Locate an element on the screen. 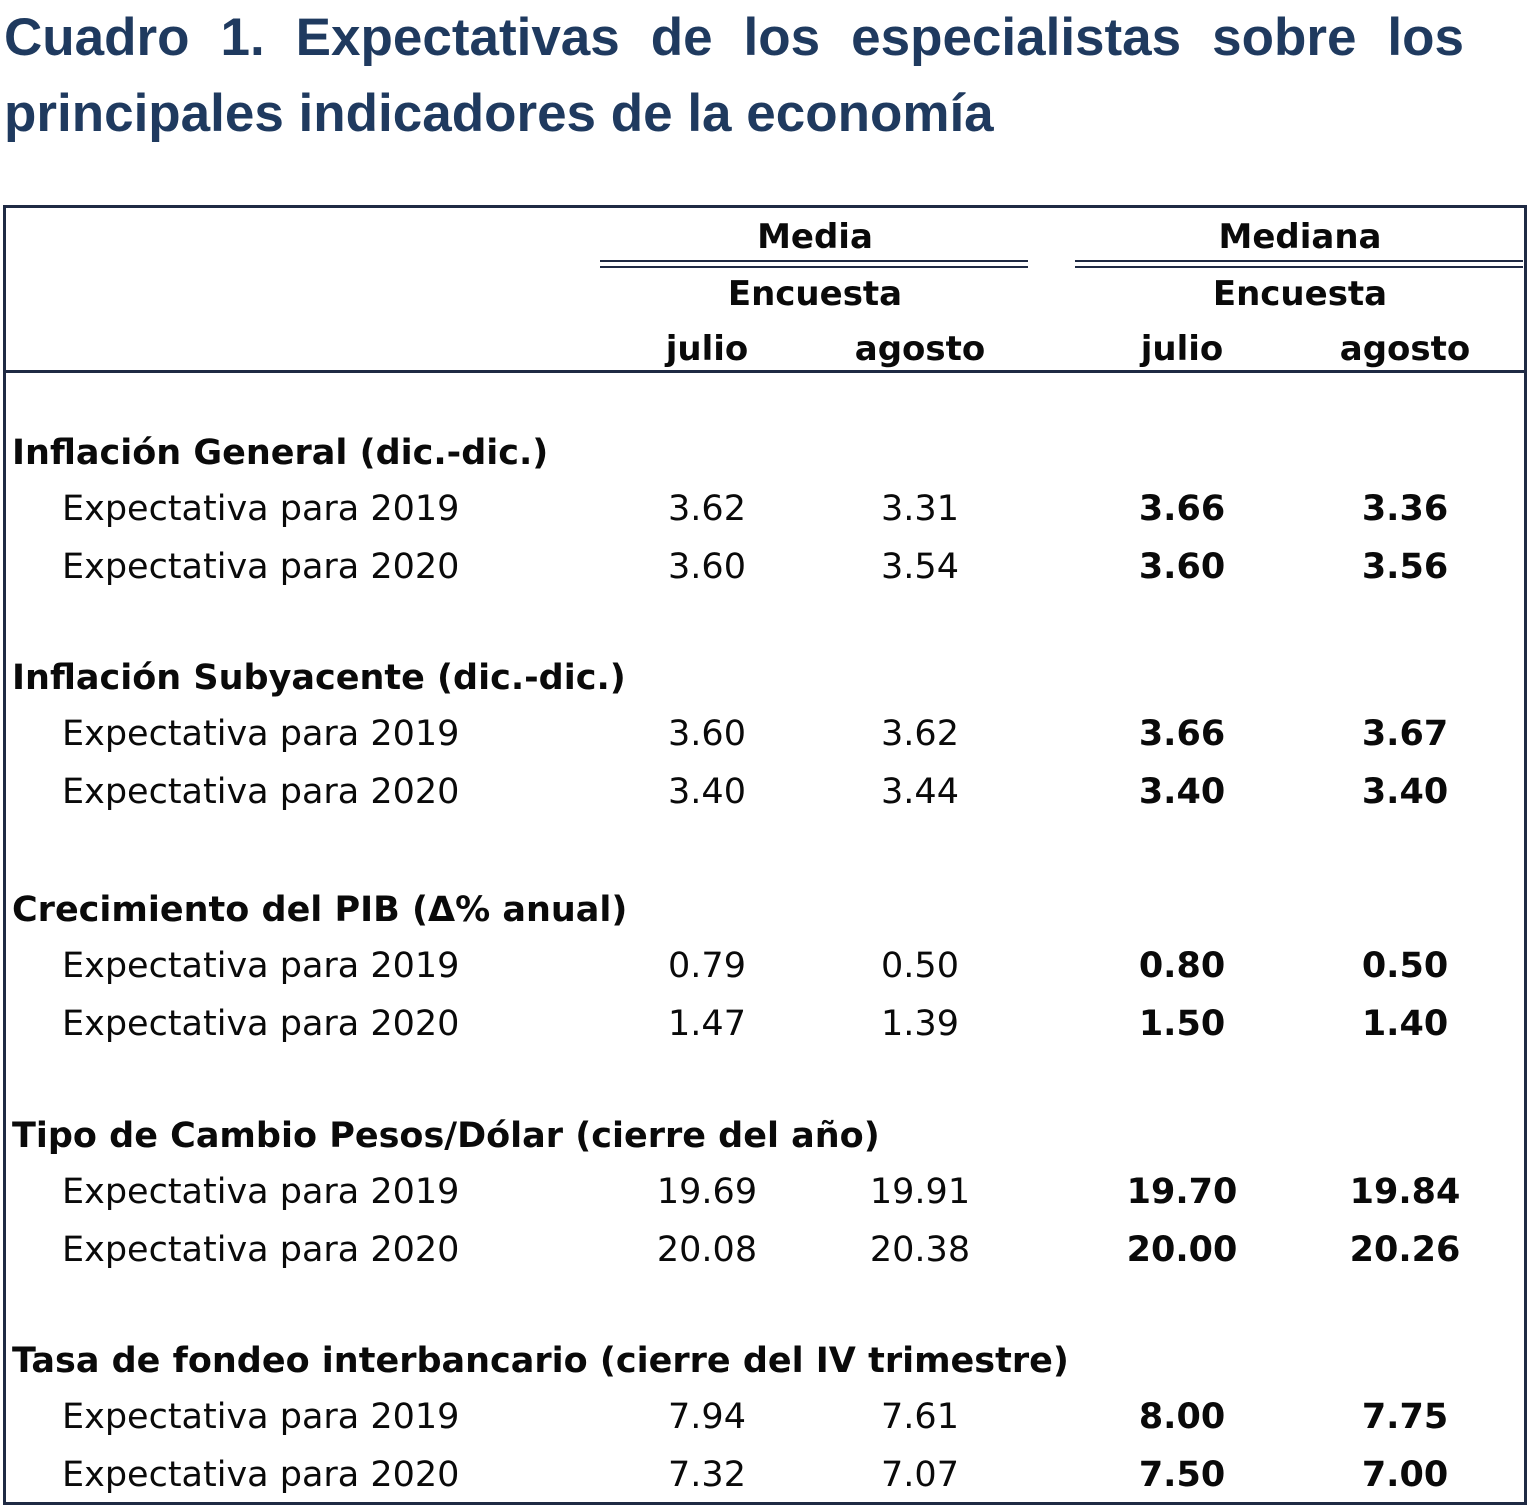 Image resolution: width=1530 pixels, height=1506 pixels. mediana-group-rule is located at coordinates (1299, 264).